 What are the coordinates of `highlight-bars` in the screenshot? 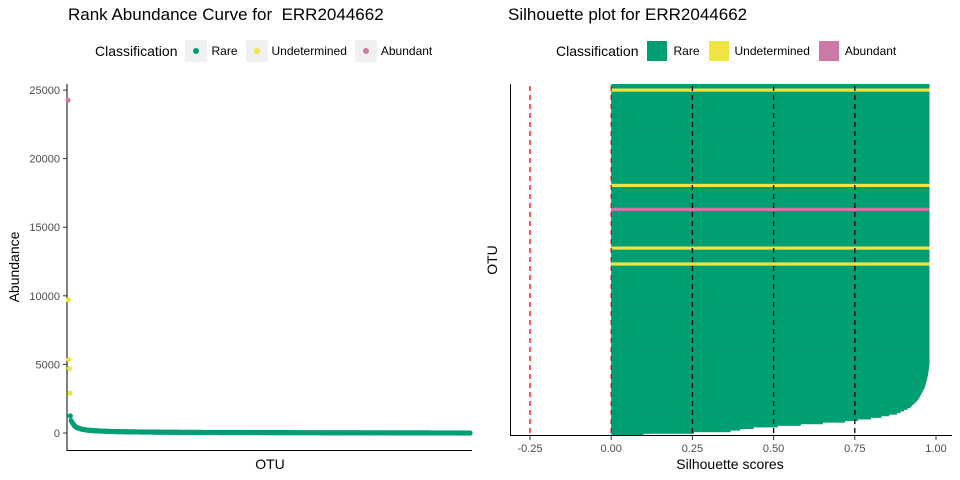 It's located at (770, 177).